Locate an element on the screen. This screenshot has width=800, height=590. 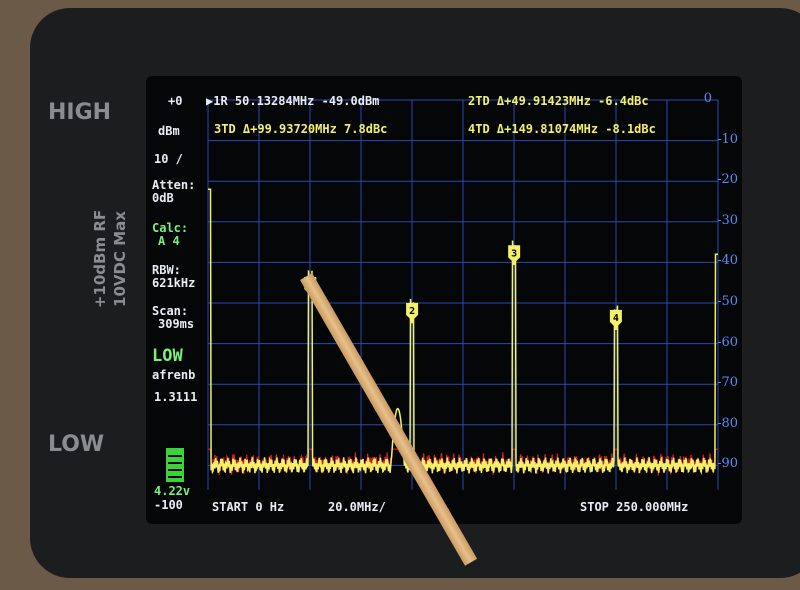
dc-rating: 10VDC Max is located at coordinates (120, 259).